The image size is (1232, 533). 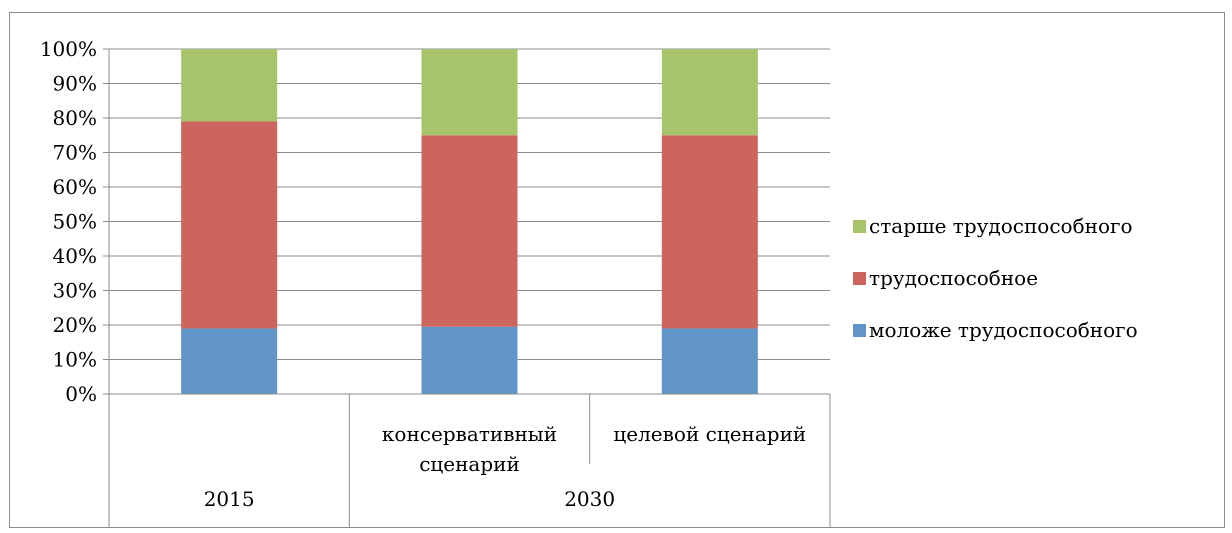 I want to click on y-tick-label: 100%, so click(x=68, y=49).